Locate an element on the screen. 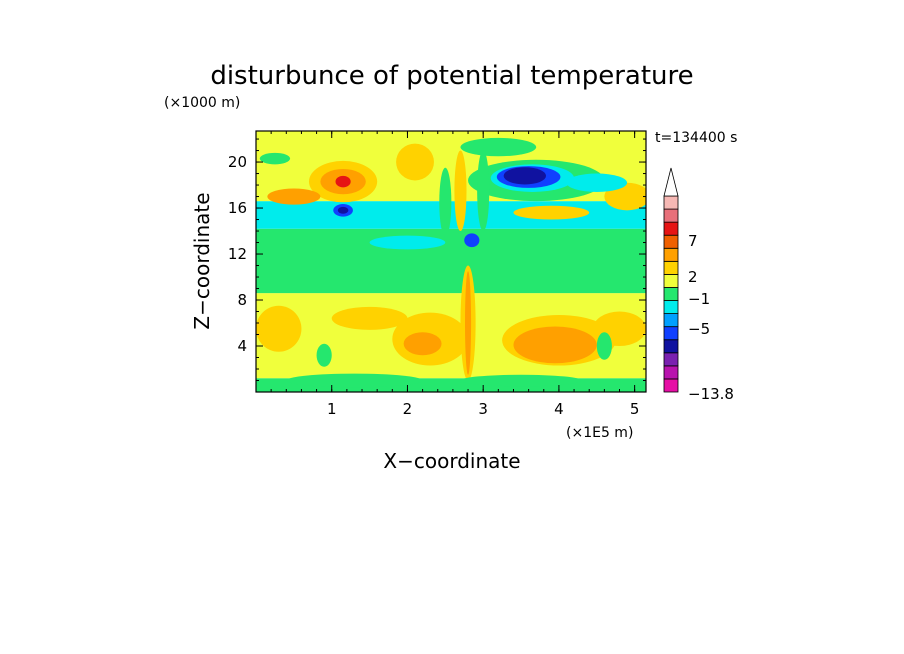  colorbar is located at coordinates (671, 280).